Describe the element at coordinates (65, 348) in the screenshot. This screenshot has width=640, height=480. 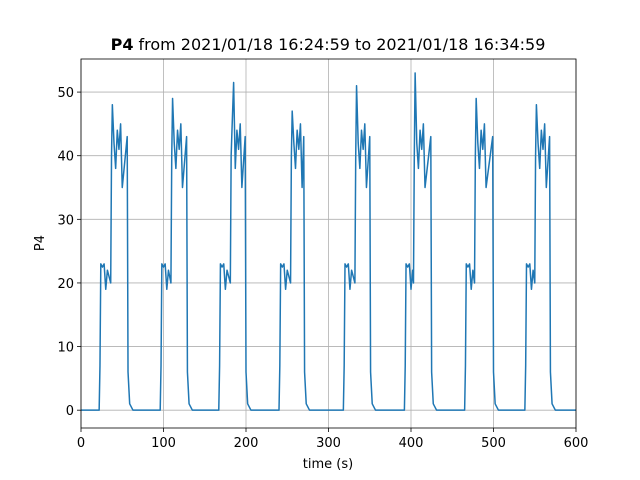
I see `y-tick-label: 10` at that location.